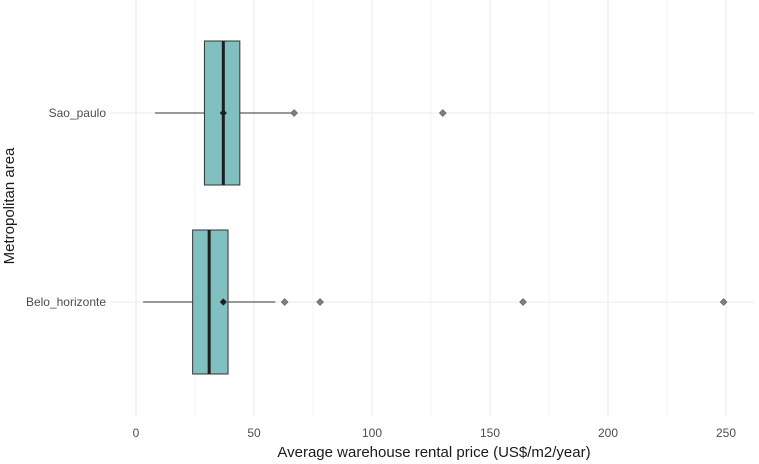  Describe the element at coordinates (372, 433) in the screenshot. I see `x-tick-label: 100` at that location.